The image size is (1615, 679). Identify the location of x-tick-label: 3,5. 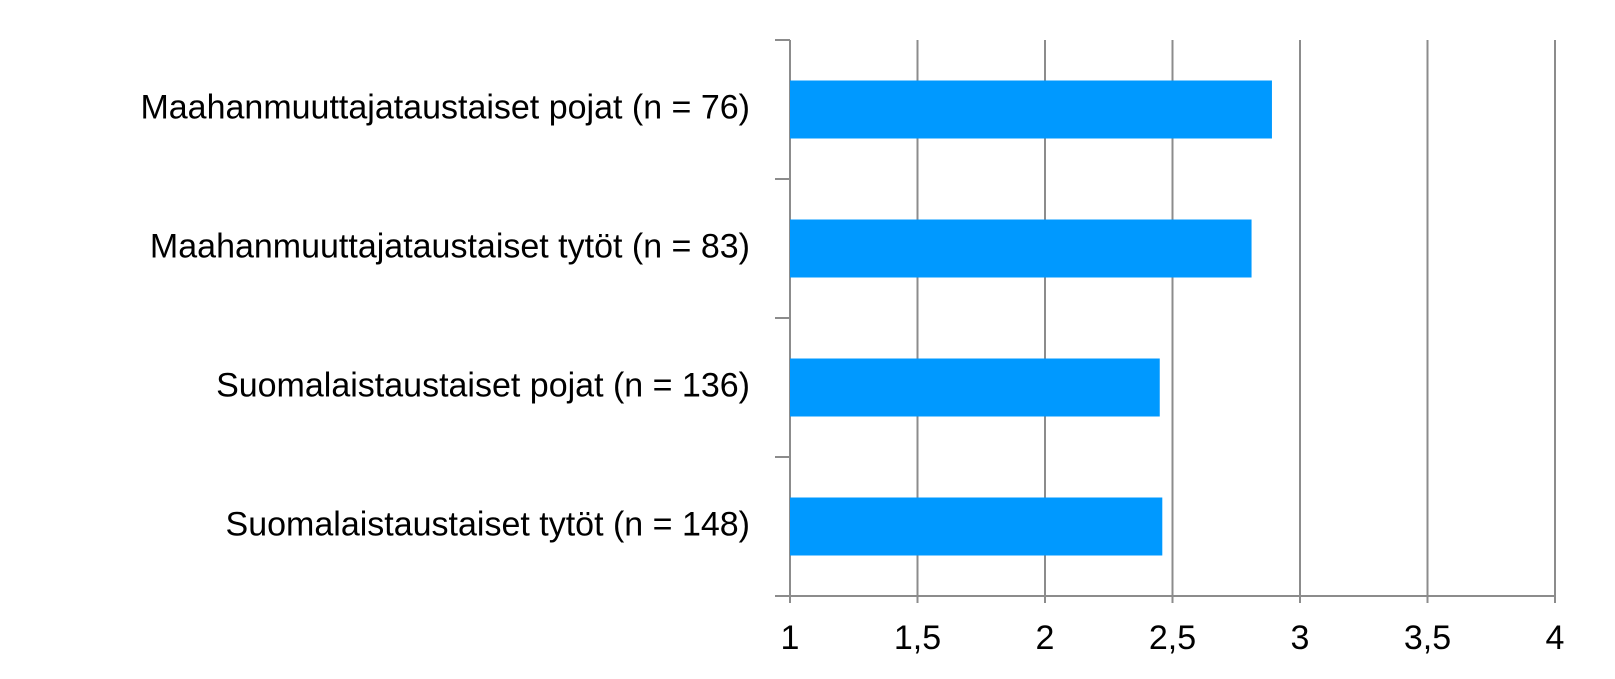
(1427, 638).